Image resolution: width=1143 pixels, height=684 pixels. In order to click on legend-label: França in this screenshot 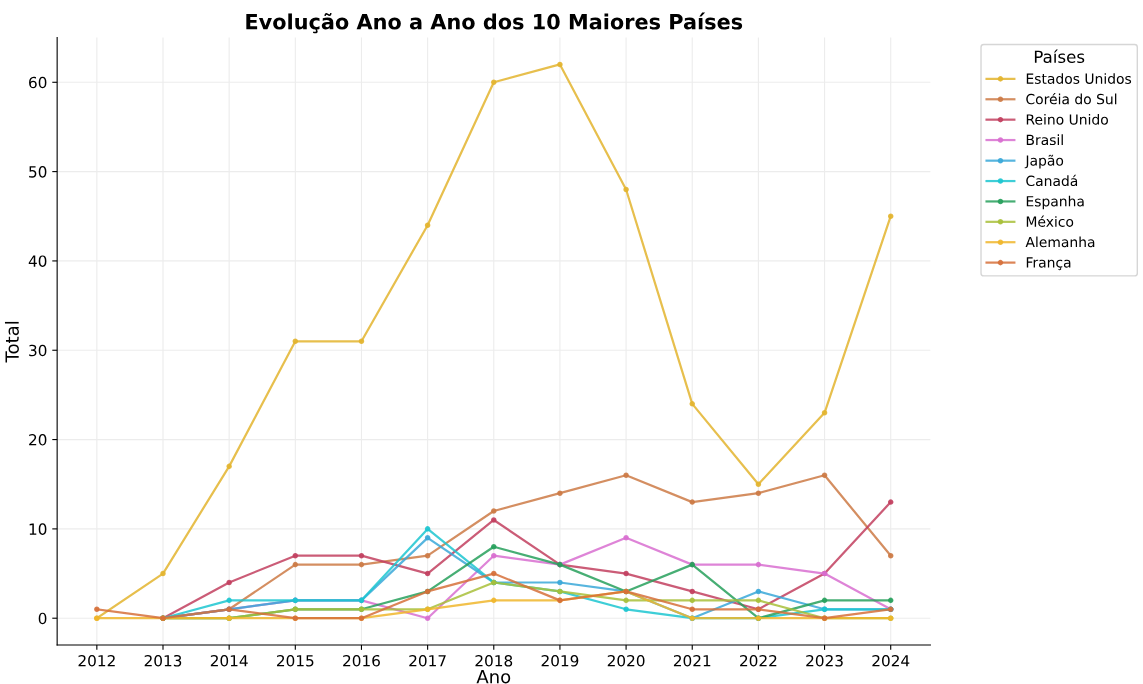, I will do `click(1048, 264)`.